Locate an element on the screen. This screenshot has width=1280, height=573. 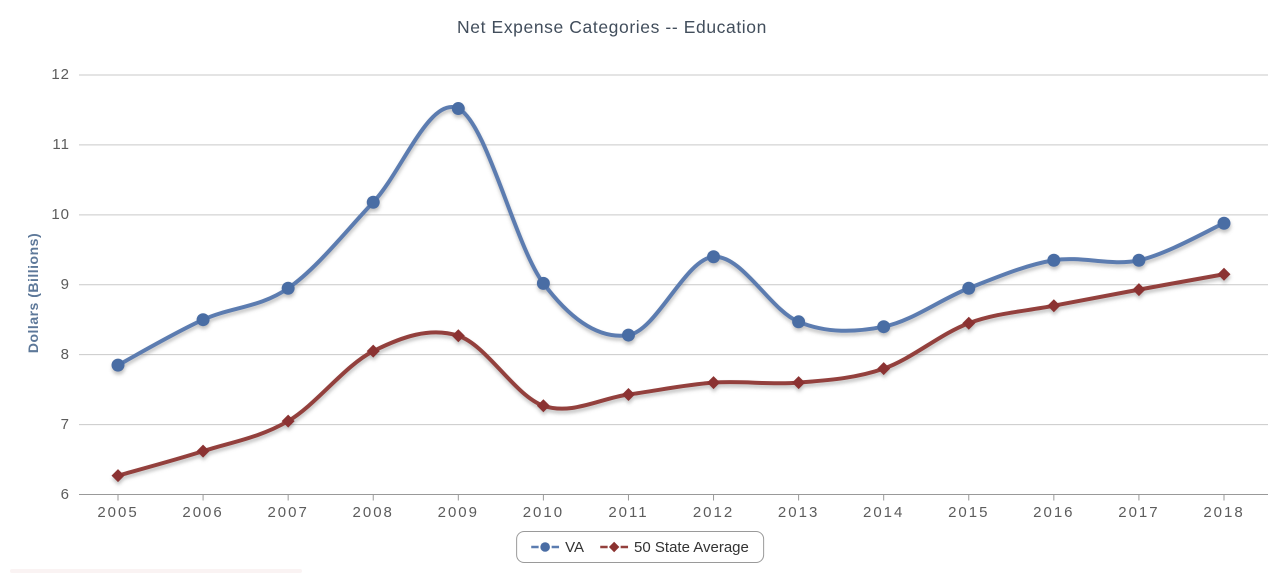
x-axis-tick-label: 2017 is located at coordinates (1139, 512).